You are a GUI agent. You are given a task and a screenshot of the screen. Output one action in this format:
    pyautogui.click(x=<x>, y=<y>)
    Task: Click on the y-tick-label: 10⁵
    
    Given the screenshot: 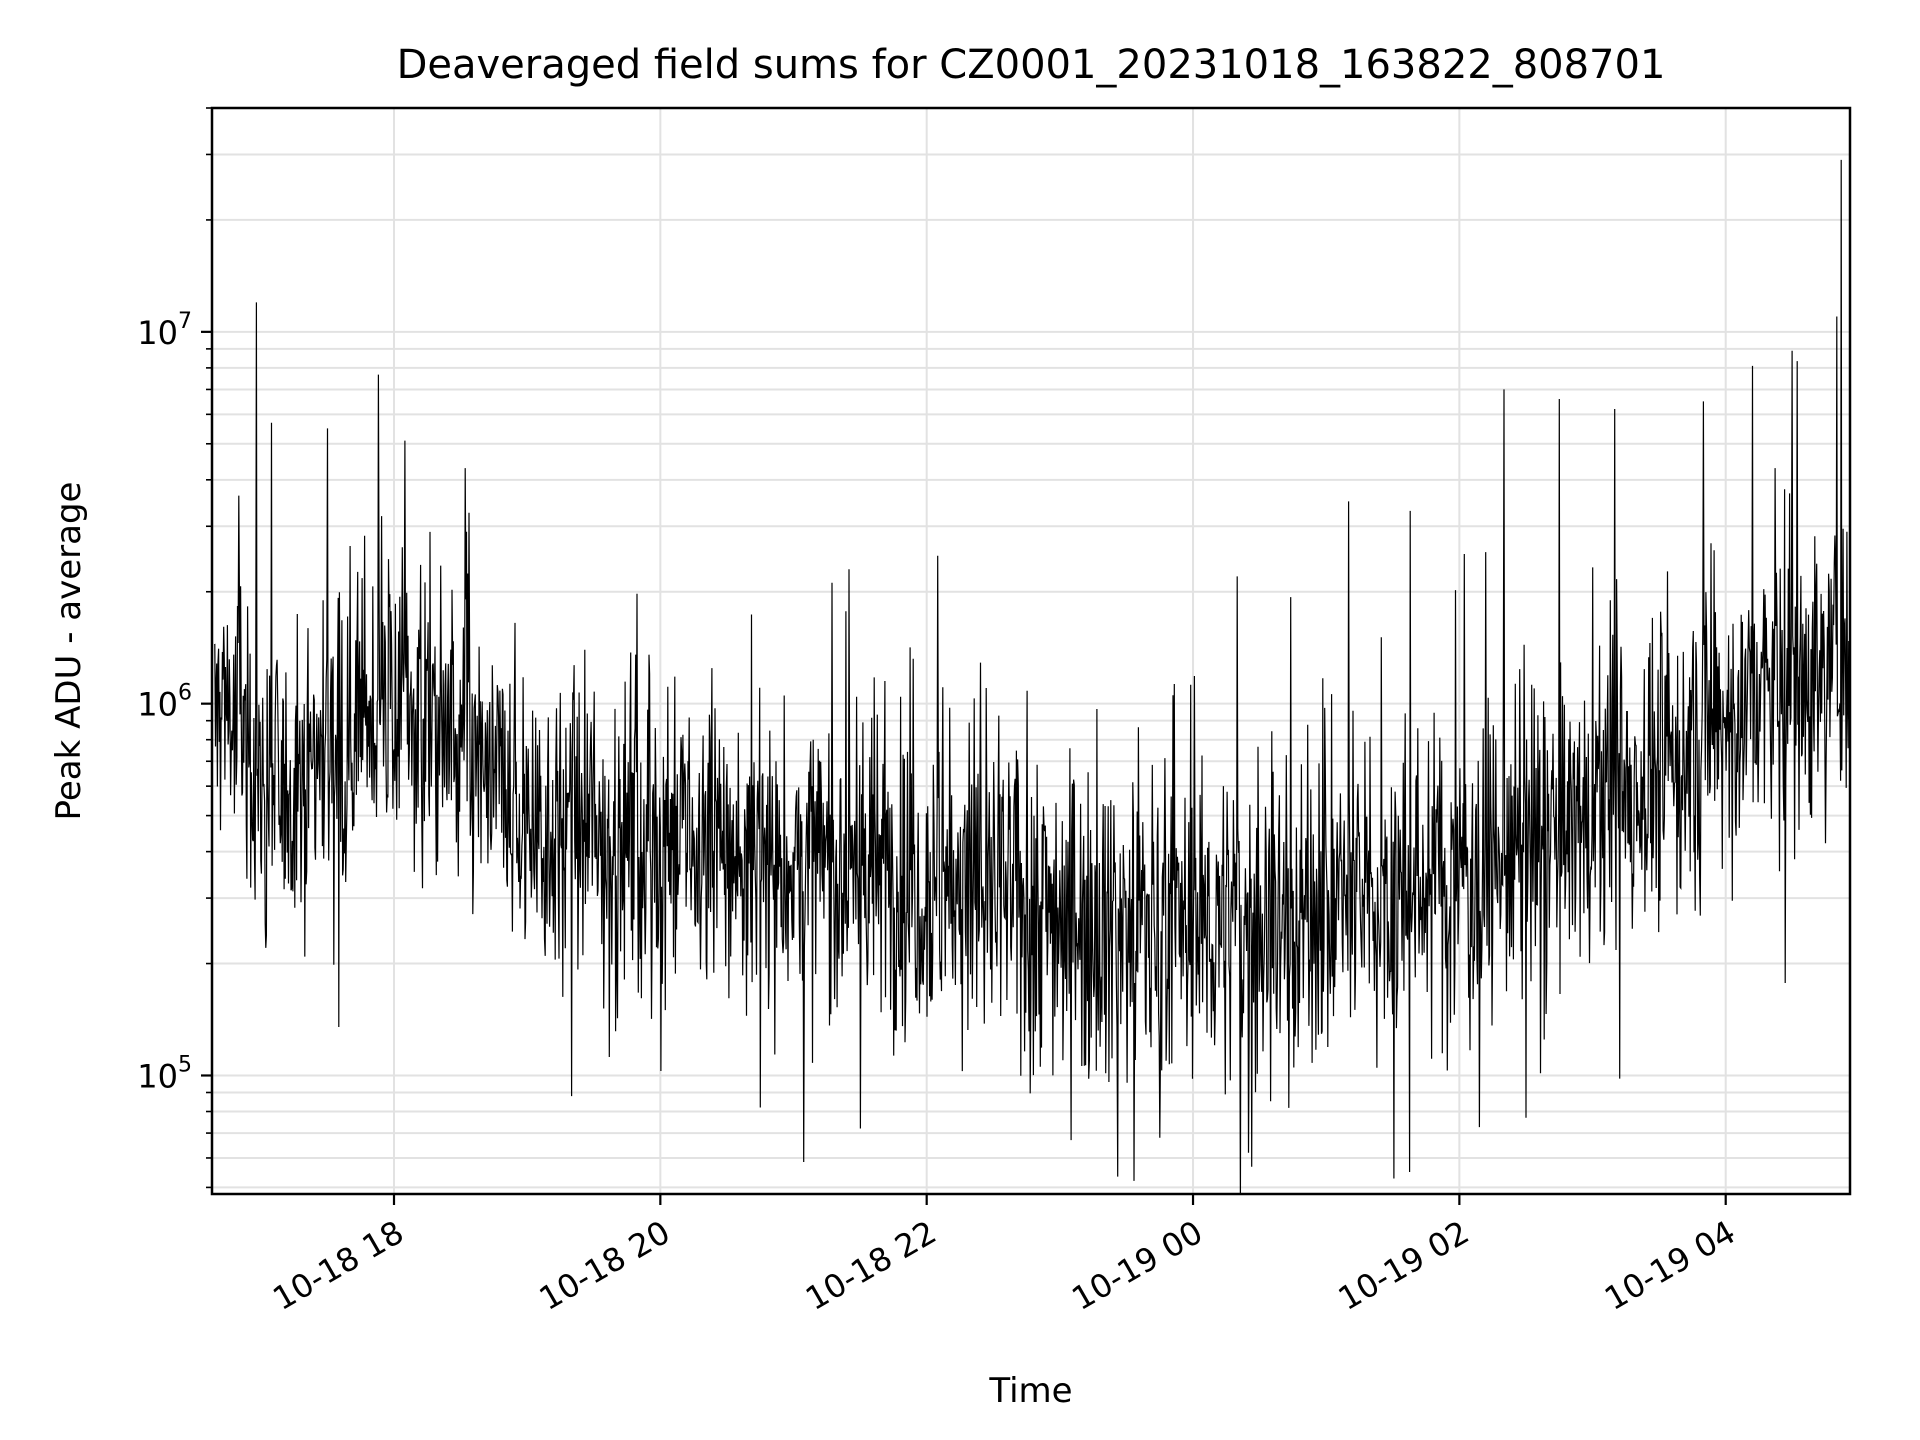 What is the action you would take?
    pyautogui.click(x=164, y=1073)
    